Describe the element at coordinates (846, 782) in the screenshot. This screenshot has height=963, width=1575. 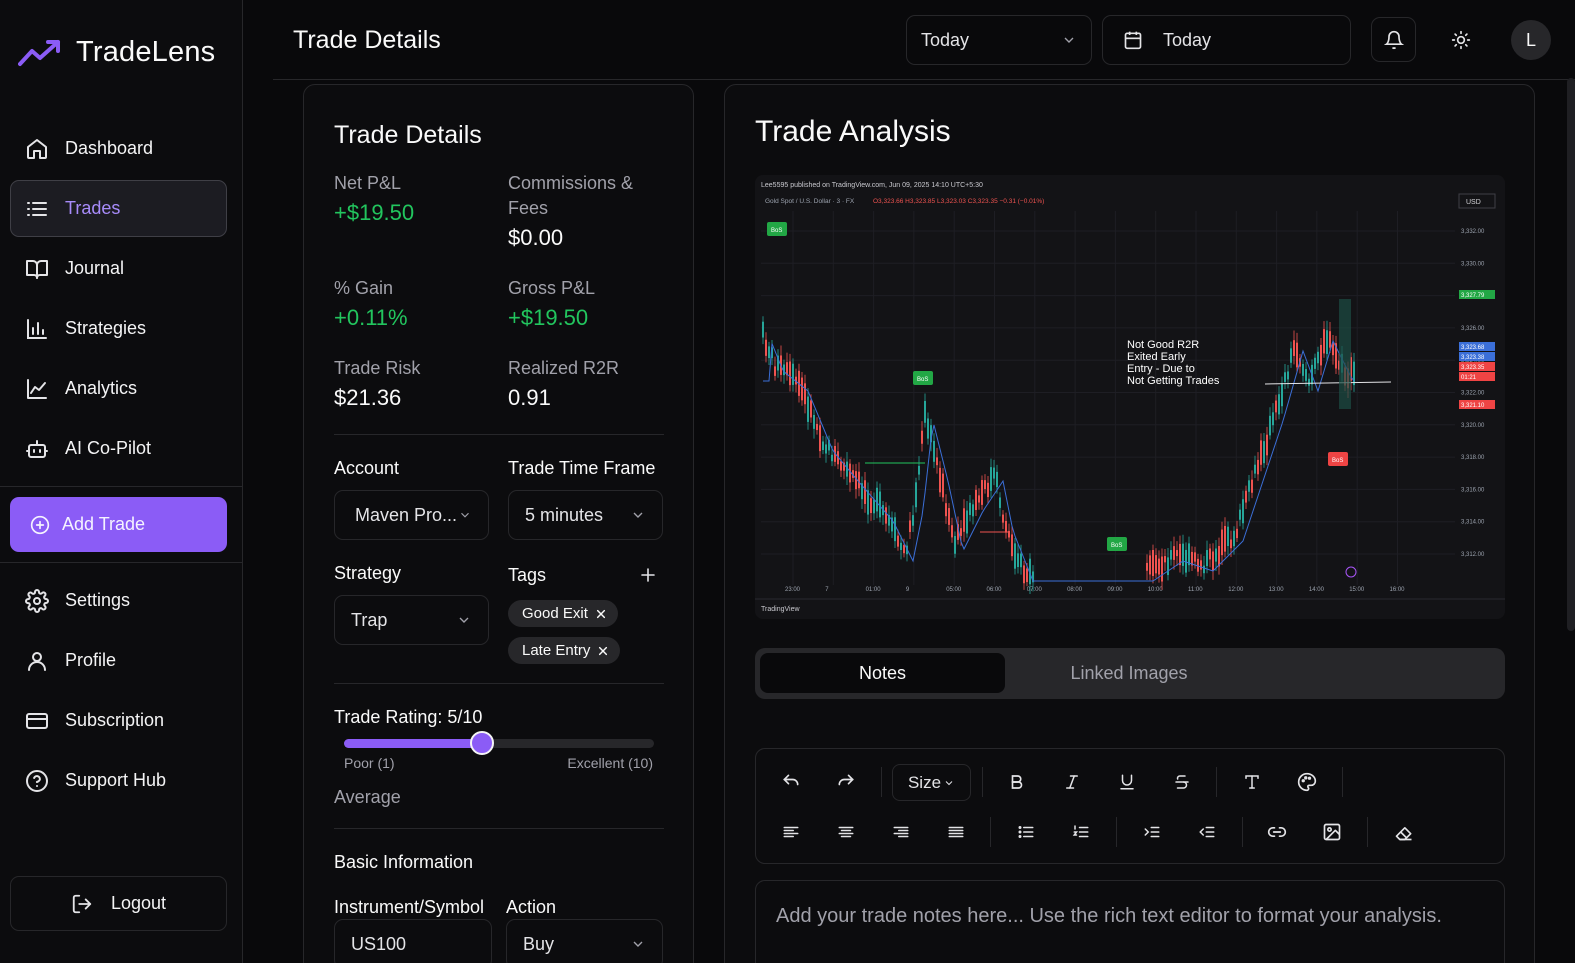
I see `redo-button` at that location.